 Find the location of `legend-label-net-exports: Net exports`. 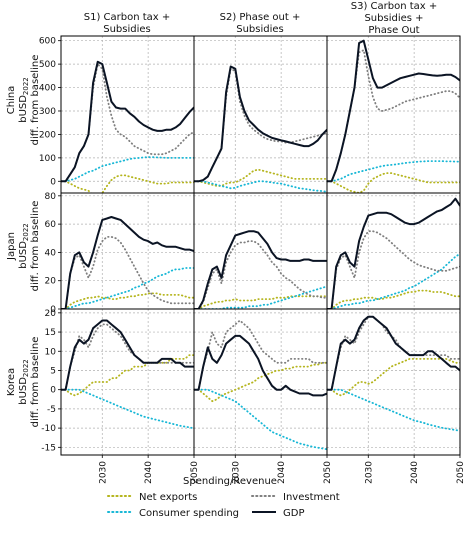

legend-label-net-exports: Net exports is located at coordinates (168, 497).